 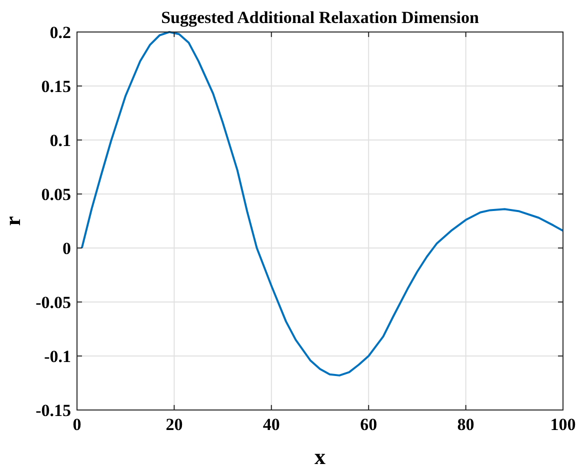 I want to click on chart-title: Suggested Additional Relaxation Dimension, so click(x=320, y=17).